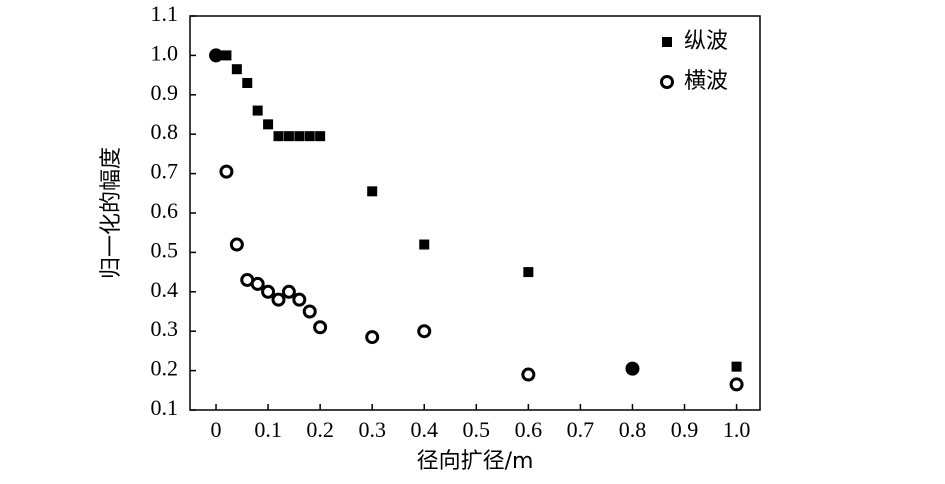 The width and height of the screenshot is (945, 484). What do you see at coordinates (165, 407) in the screenshot?
I see `y-tick-label: 0.1` at bounding box center [165, 407].